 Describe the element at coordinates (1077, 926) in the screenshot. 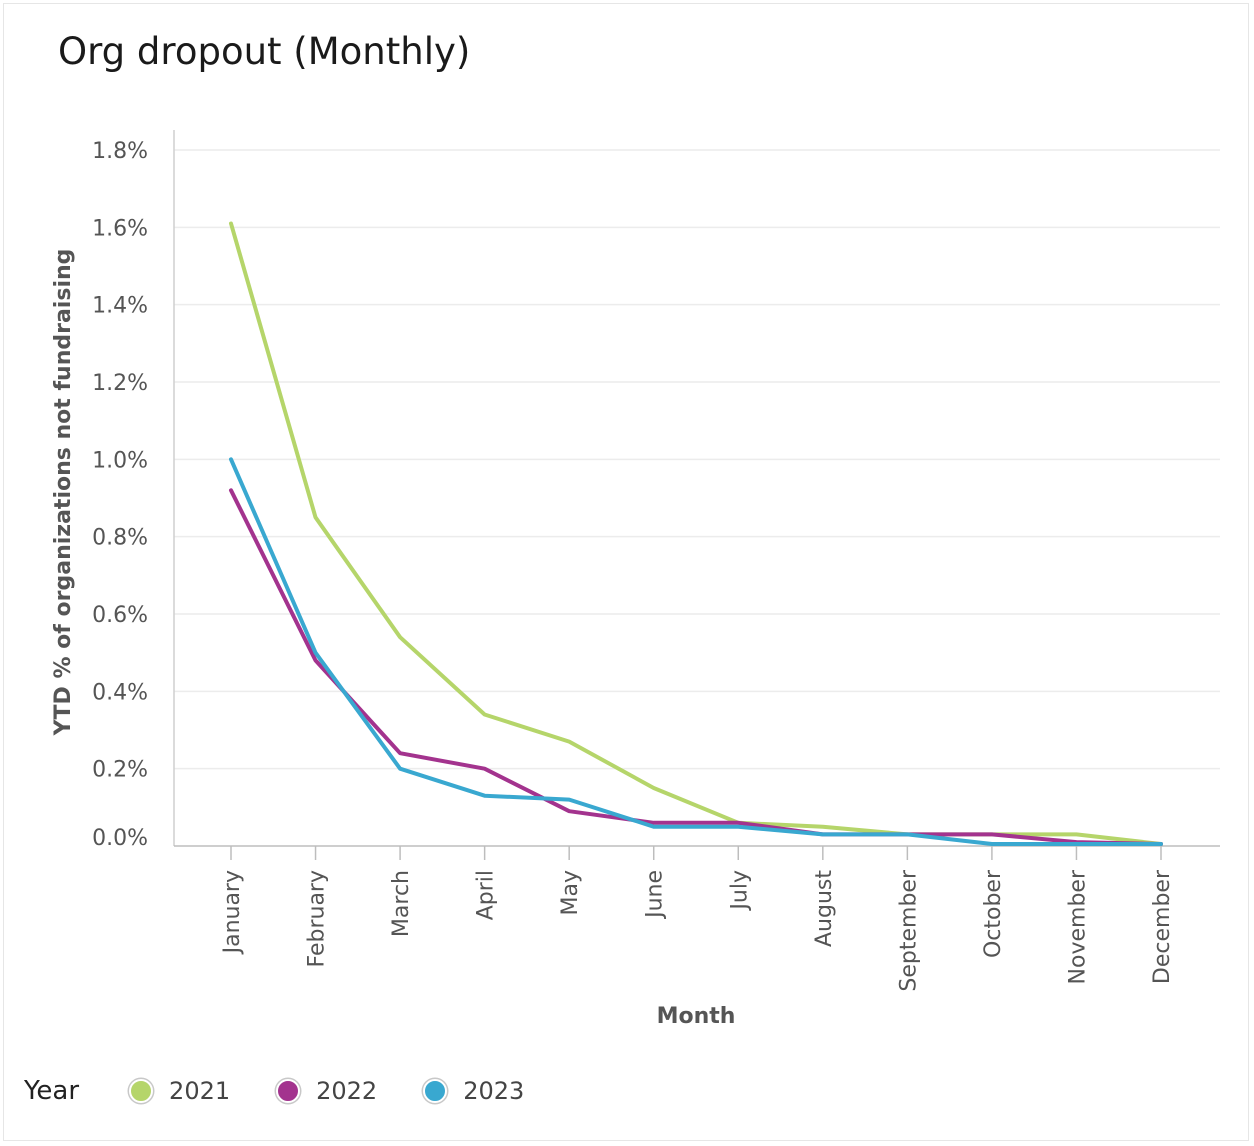

I see `x-tick-label: November` at that location.